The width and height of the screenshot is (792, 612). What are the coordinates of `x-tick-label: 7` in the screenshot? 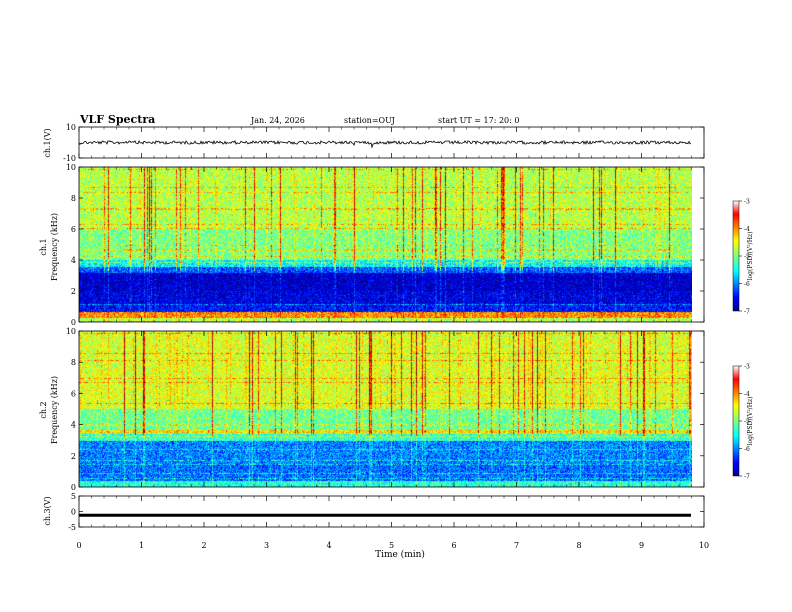 It's located at (516, 545).